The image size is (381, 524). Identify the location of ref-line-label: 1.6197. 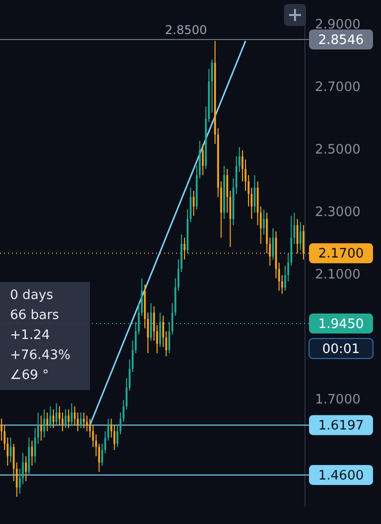
(341, 426).